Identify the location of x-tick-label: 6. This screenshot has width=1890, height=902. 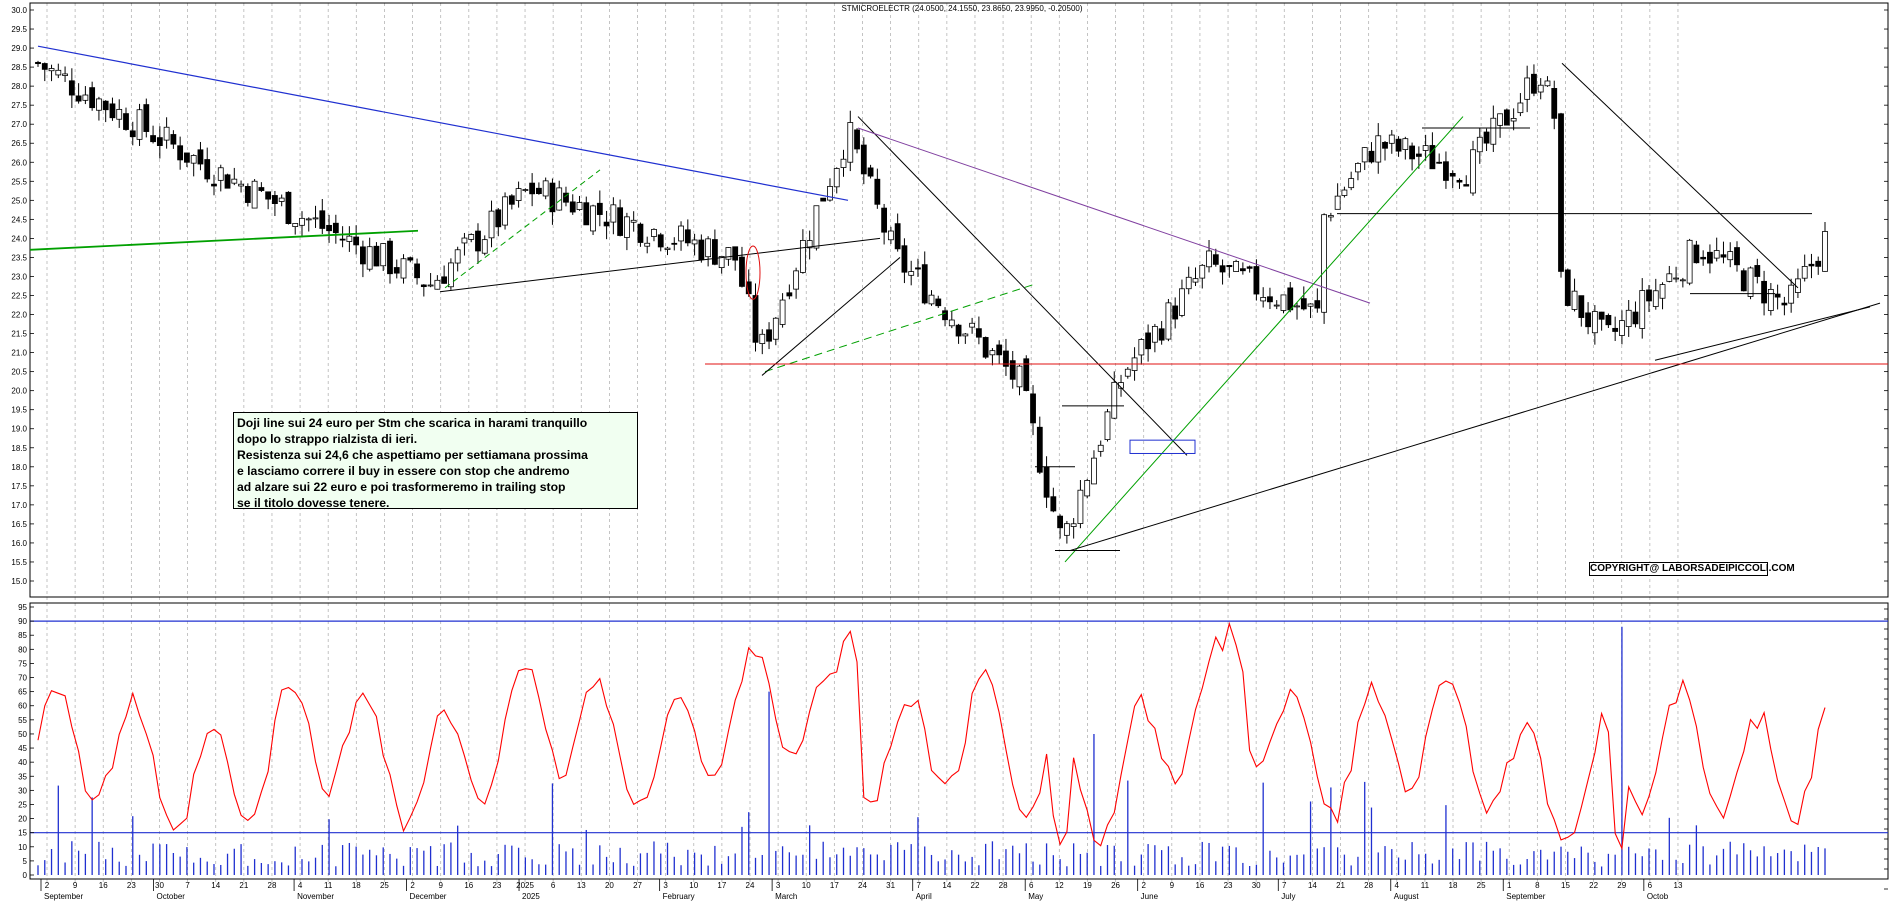
(1650, 885).